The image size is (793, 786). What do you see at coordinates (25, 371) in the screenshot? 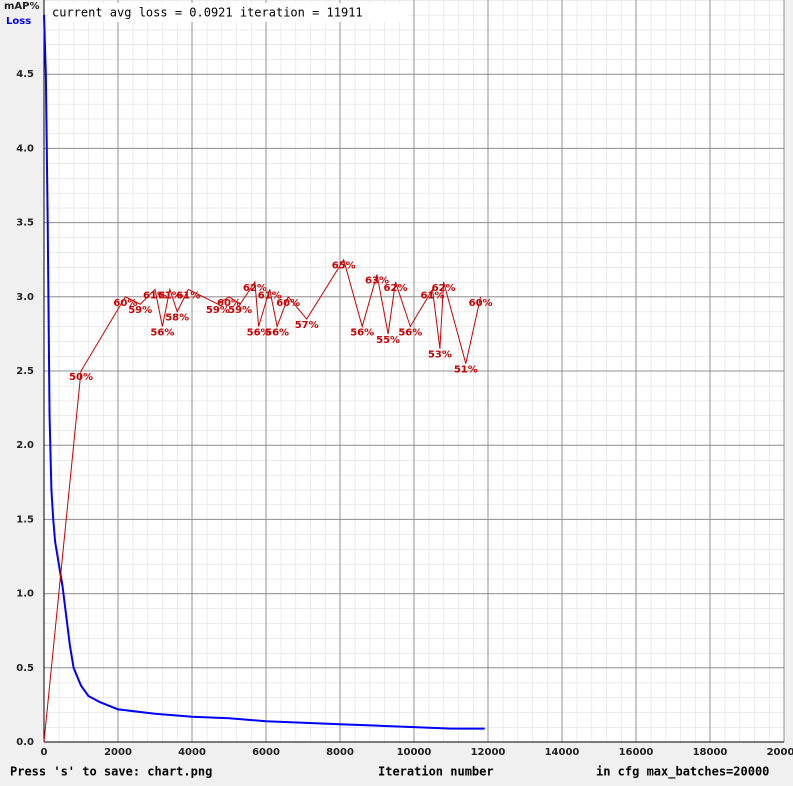
I see `y-tick-label: 2.5` at bounding box center [25, 371].